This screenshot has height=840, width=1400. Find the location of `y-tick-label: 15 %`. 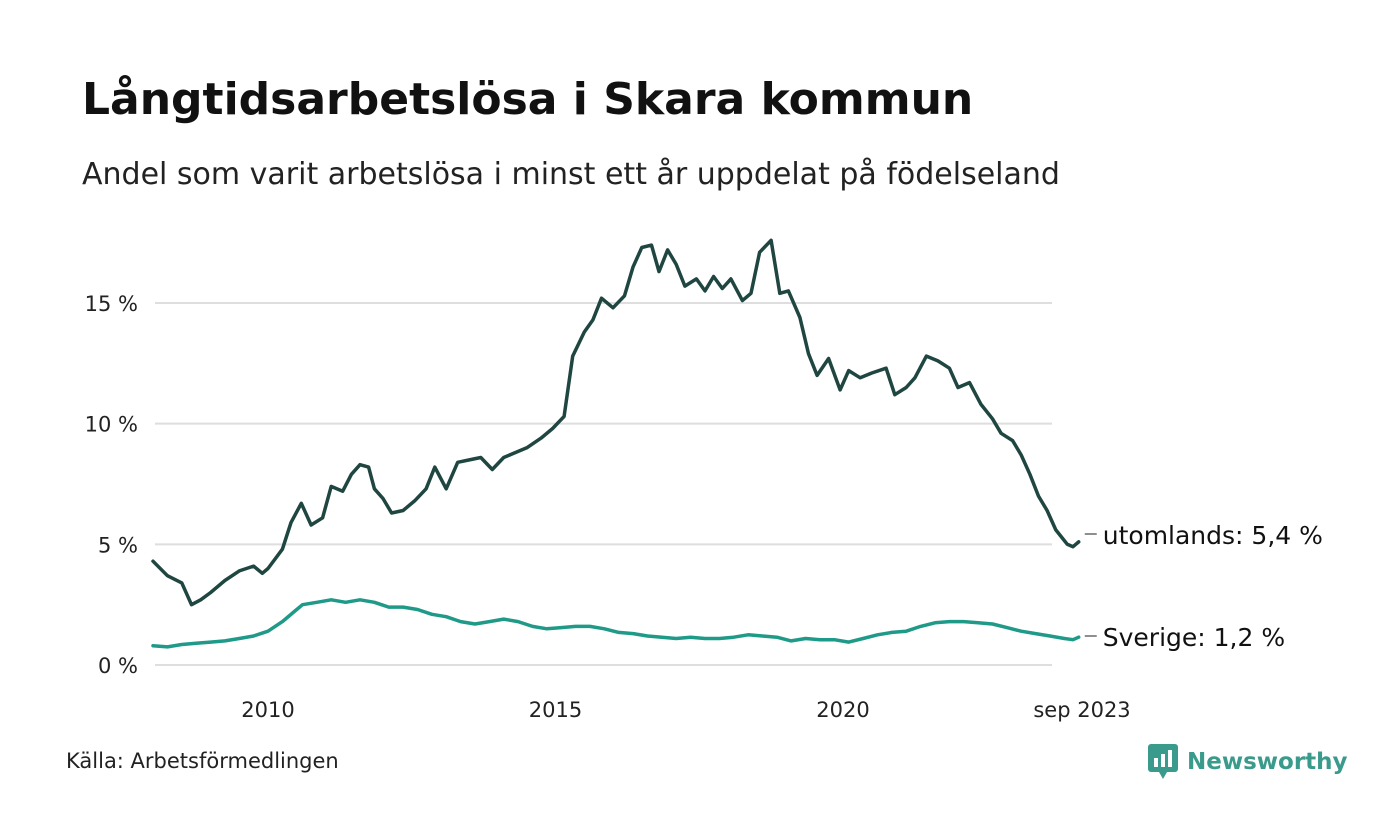

y-tick-label: 15 % is located at coordinates (111, 304).